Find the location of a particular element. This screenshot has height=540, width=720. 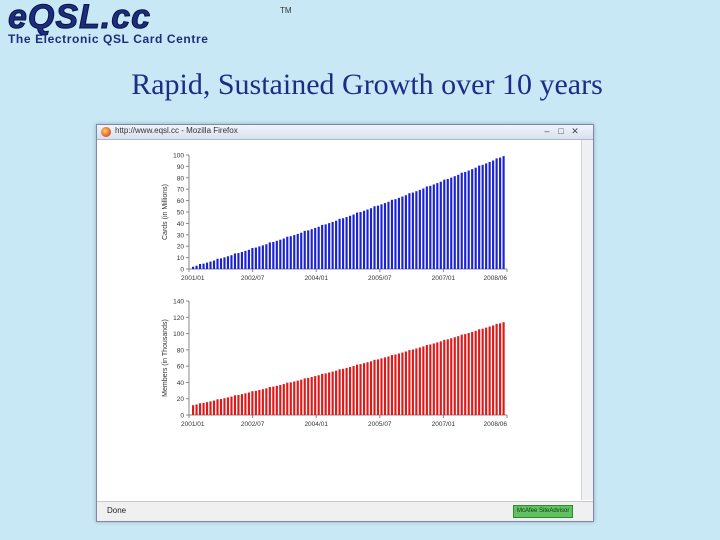

x-tick-label: 2002/07 is located at coordinates (253, 424).